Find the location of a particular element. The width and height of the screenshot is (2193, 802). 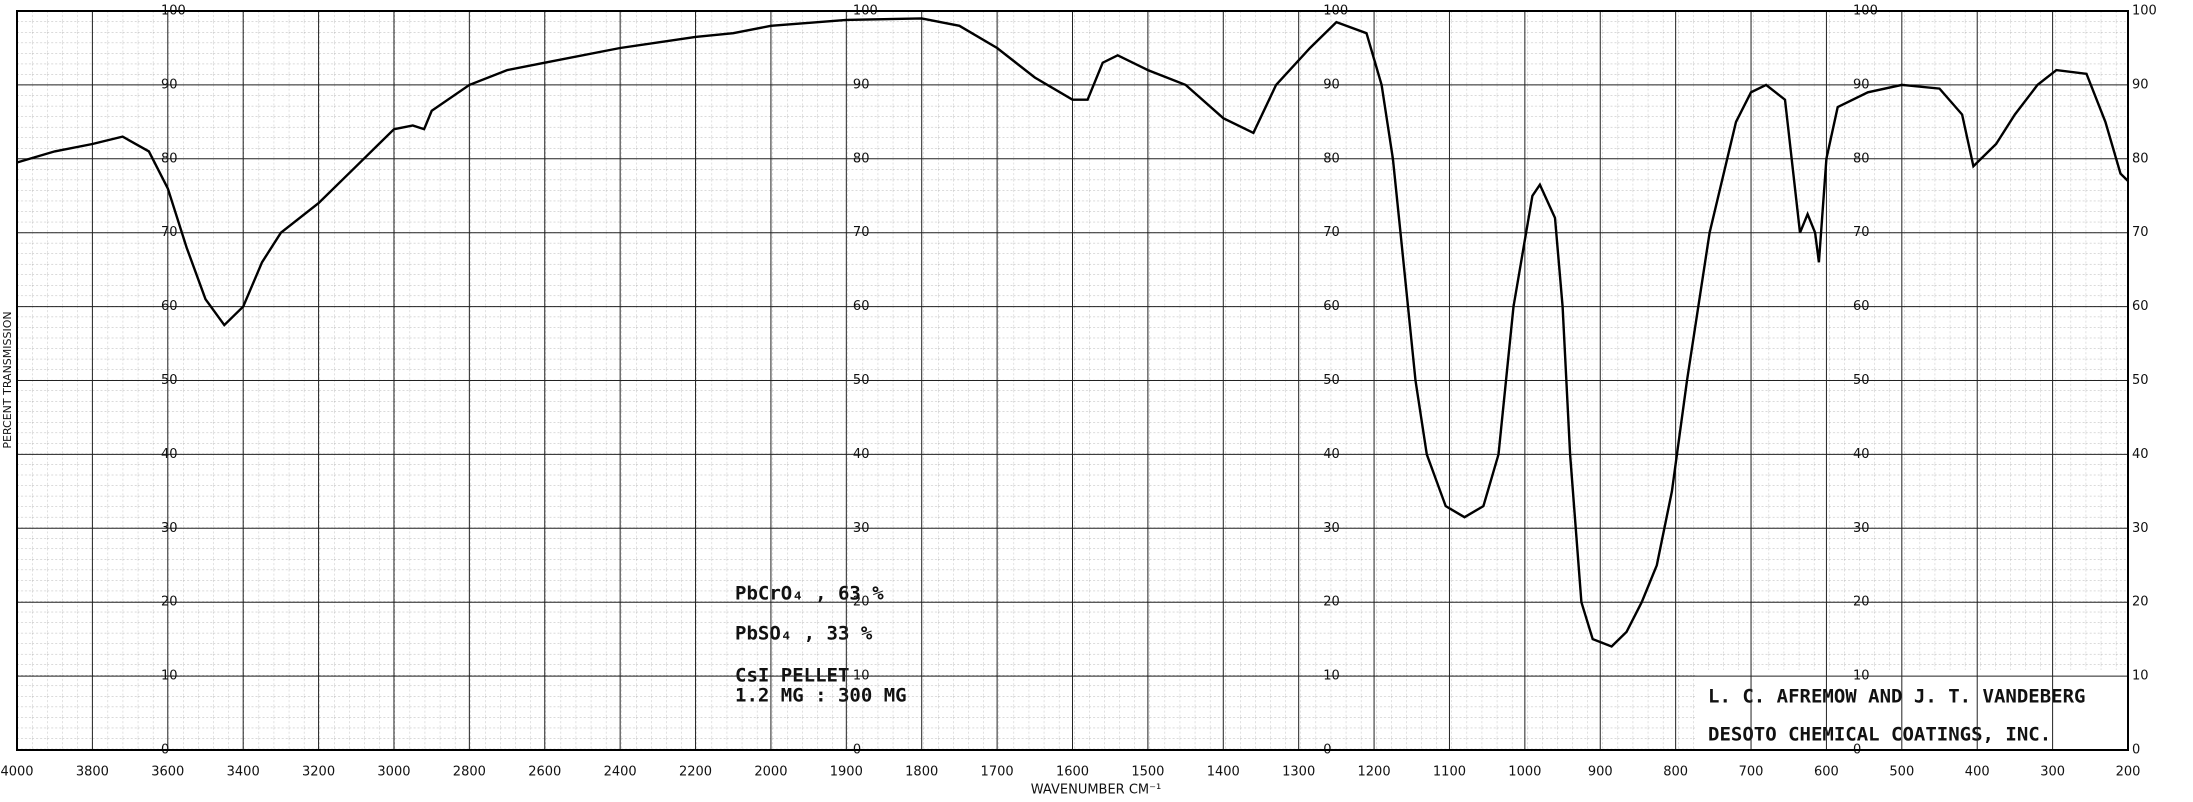

x-tick-label: 900 is located at coordinates (1600, 772).